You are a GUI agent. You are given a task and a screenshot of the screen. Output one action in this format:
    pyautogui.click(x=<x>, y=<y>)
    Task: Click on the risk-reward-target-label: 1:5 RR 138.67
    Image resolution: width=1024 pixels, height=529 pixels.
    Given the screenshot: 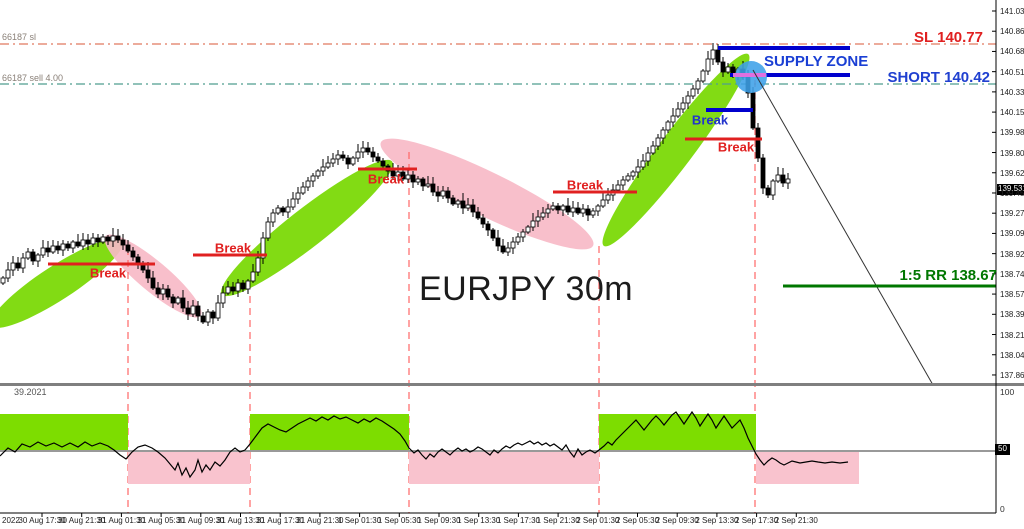 What is the action you would take?
    pyautogui.click(x=948, y=275)
    